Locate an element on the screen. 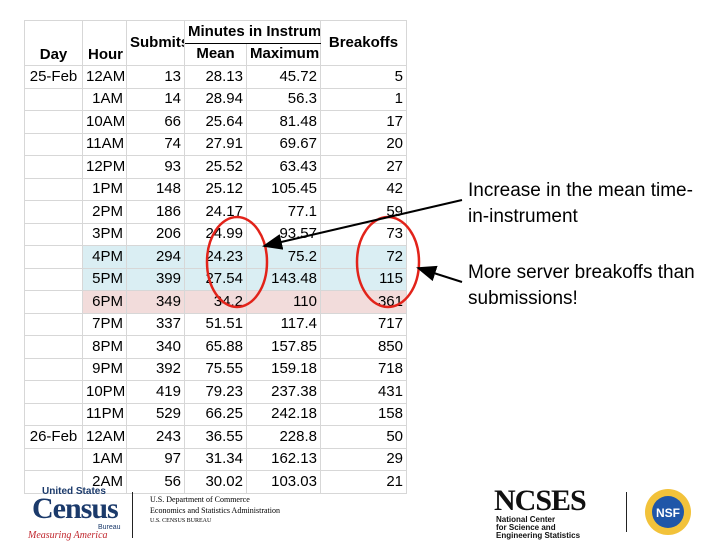 The height and width of the screenshot is (541, 720). cell-submits: 399 is located at coordinates (155, 279).